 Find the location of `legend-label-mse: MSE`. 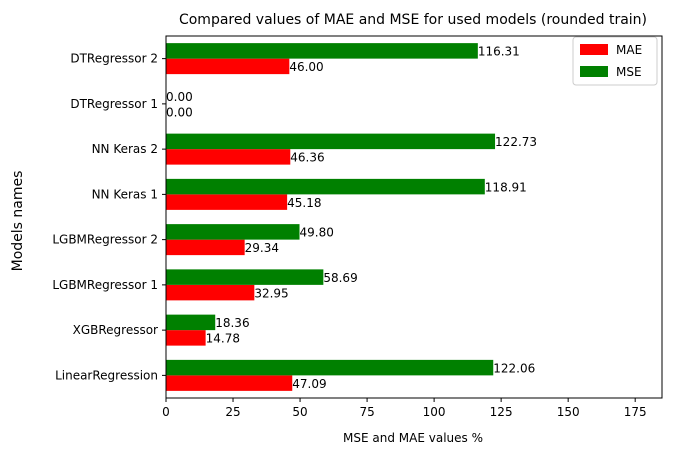

legend-label-mse: MSE is located at coordinates (629, 72).